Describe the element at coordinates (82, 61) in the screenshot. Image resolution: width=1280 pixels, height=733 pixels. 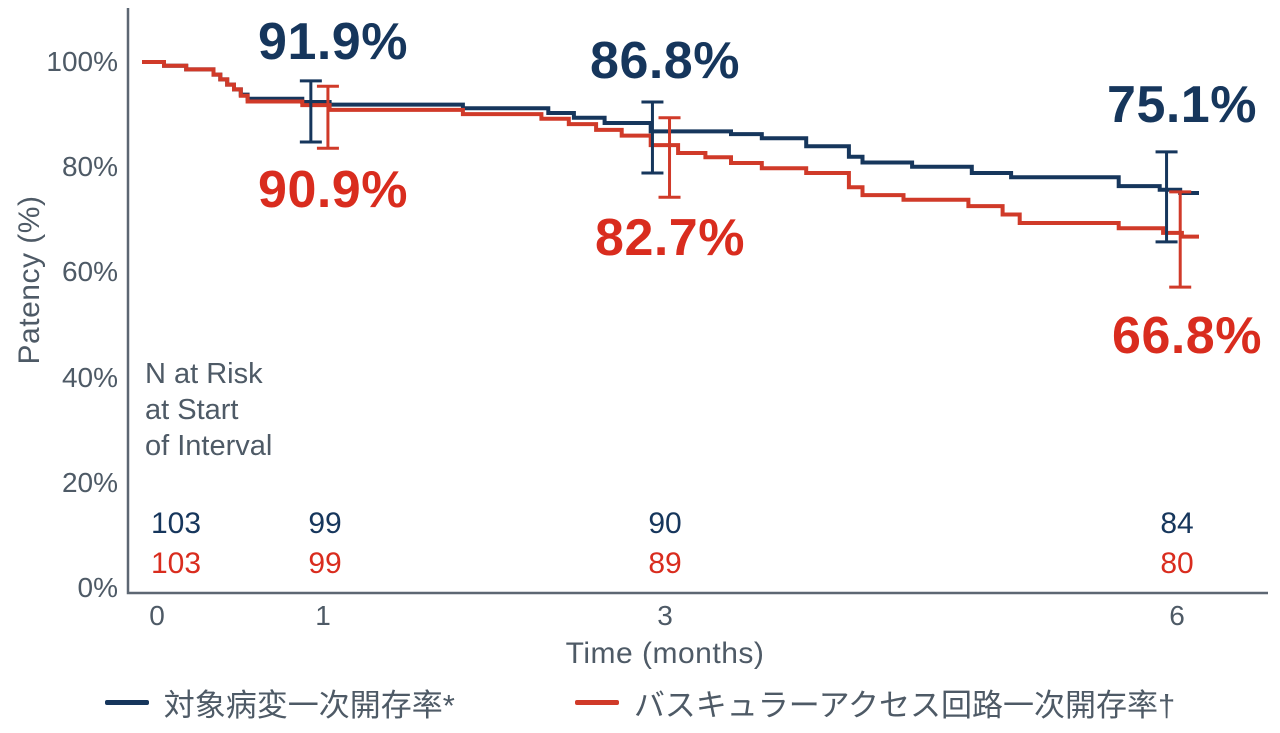
I see `y-tick-label-100: 100%` at that location.